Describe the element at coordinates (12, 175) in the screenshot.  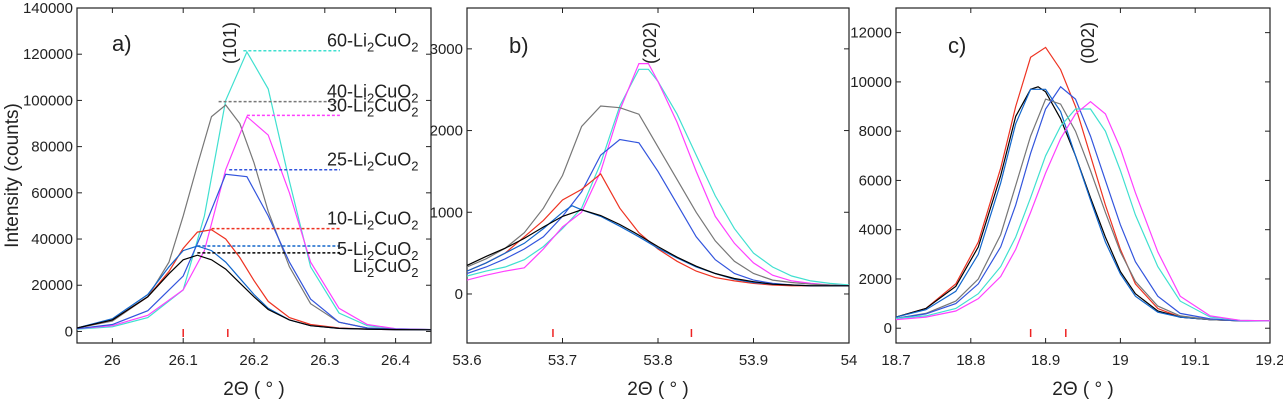
I see `y-axis-label: Intensity (counts)` at that location.